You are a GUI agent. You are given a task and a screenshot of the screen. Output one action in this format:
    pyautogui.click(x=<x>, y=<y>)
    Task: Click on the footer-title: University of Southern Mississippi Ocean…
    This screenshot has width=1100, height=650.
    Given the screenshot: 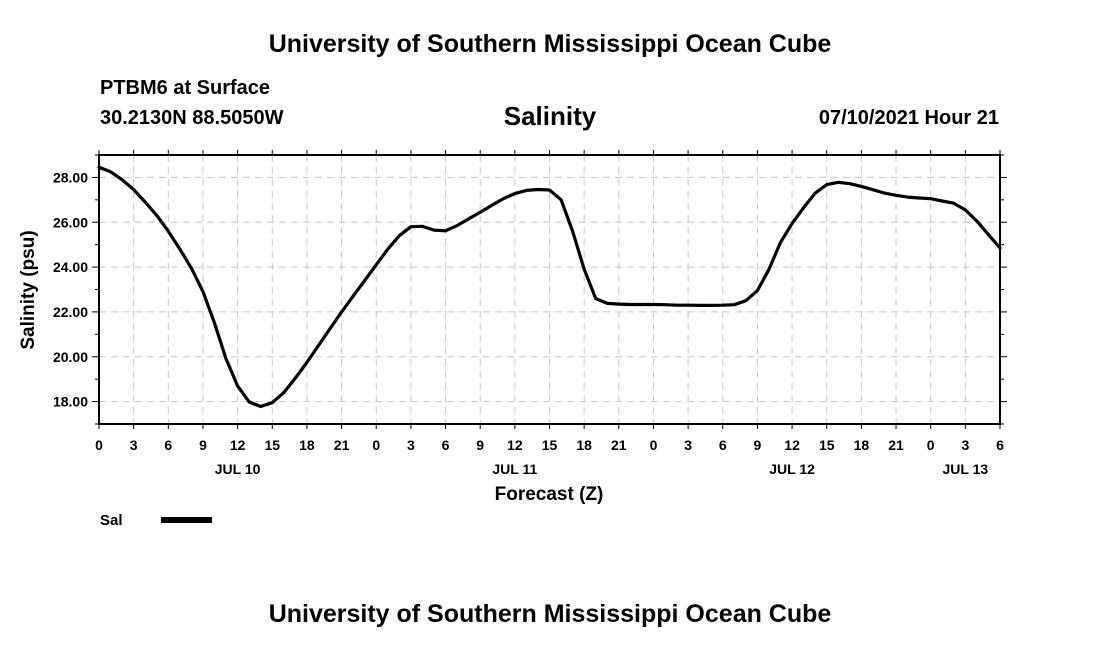 What is the action you would take?
    pyautogui.click(x=550, y=614)
    